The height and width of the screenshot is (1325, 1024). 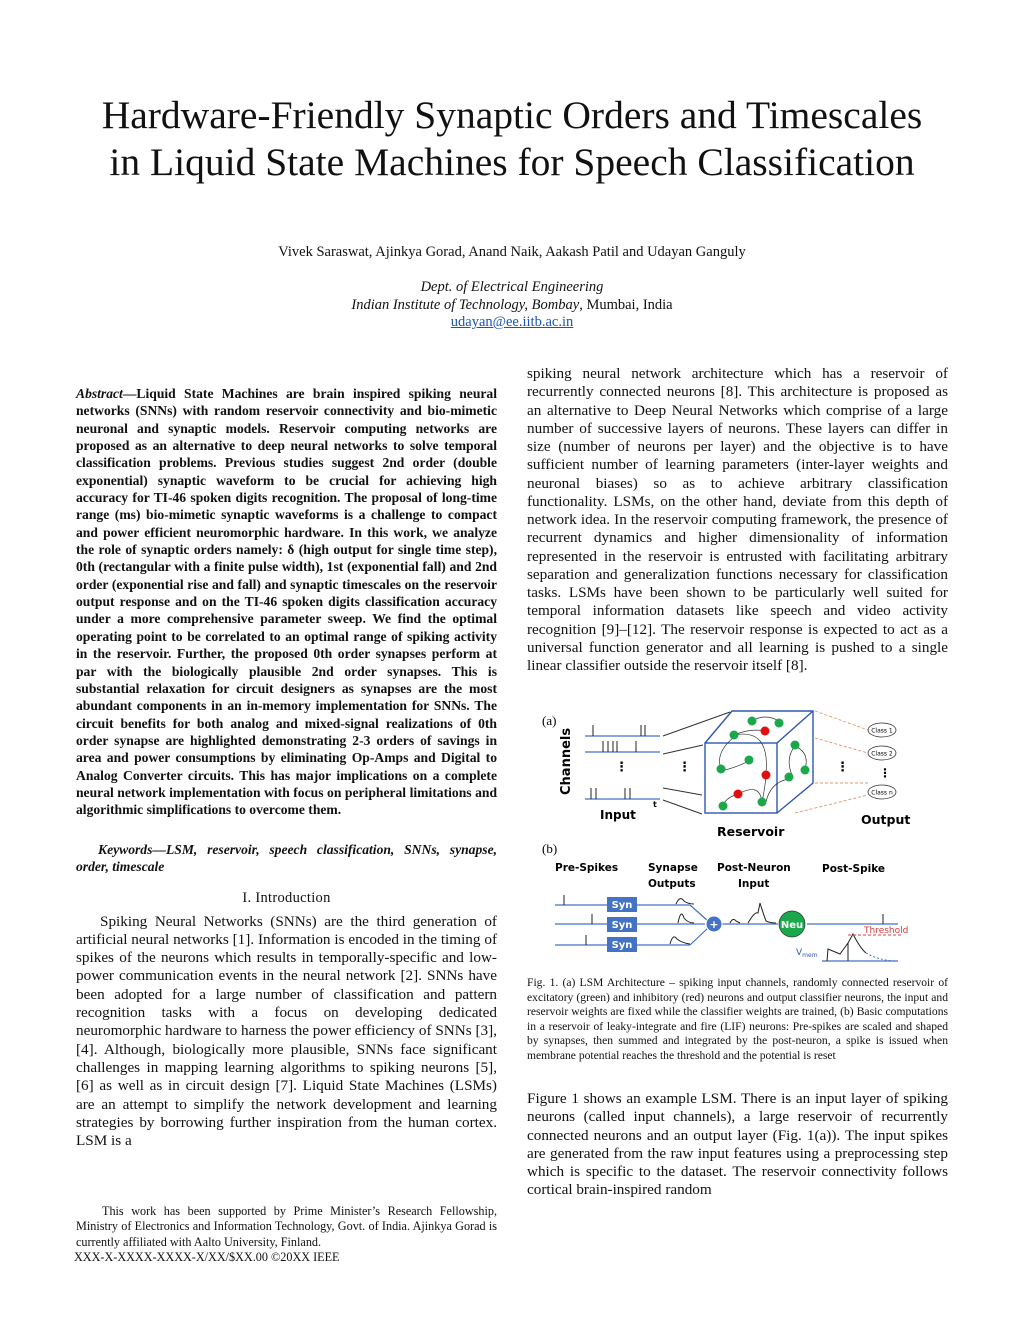 I want to click on post-spike-label: Post-Spike, so click(x=853, y=869).